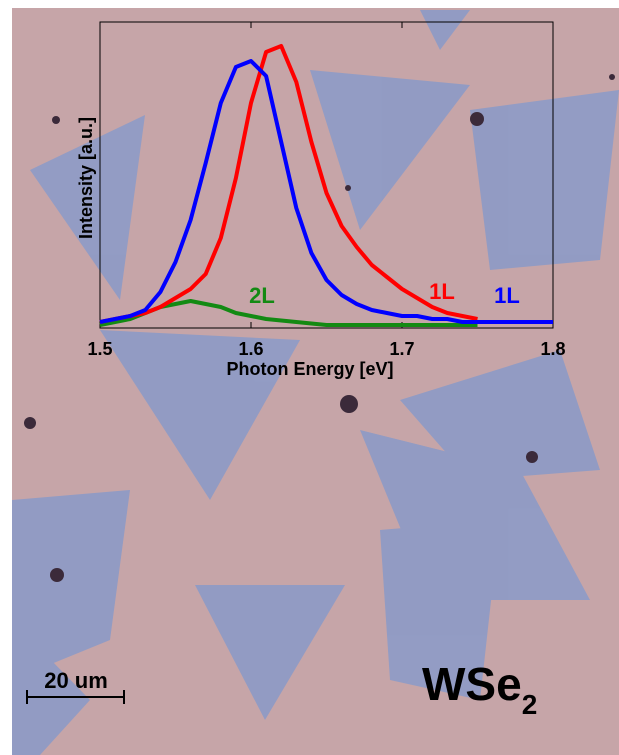  What do you see at coordinates (99, 349) in the screenshot?
I see `x-tick-label: 1.5` at bounding box center [99, 349].